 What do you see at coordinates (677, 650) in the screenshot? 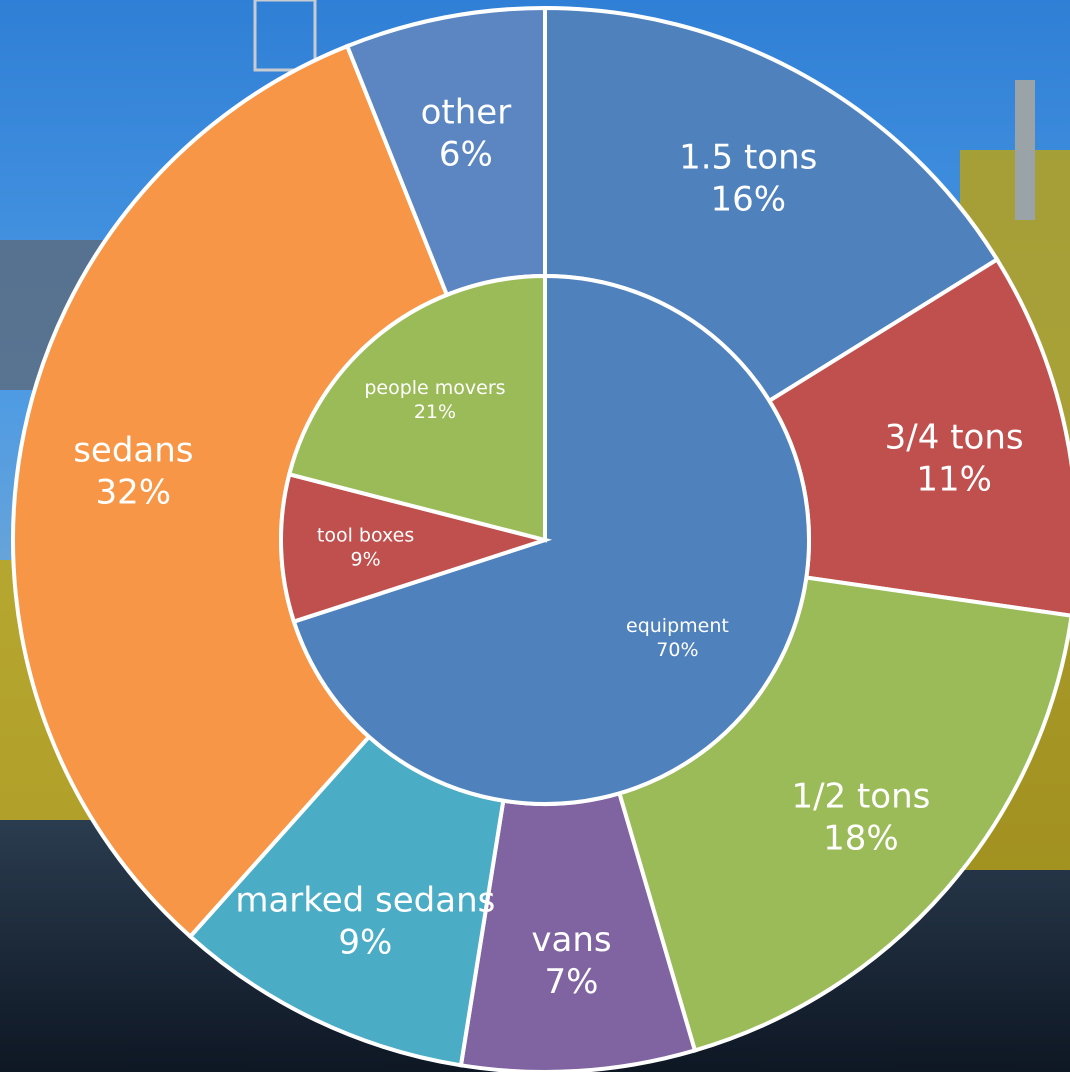
I see `inner-value-equipment: 70%` at bounding box center [677, 650].